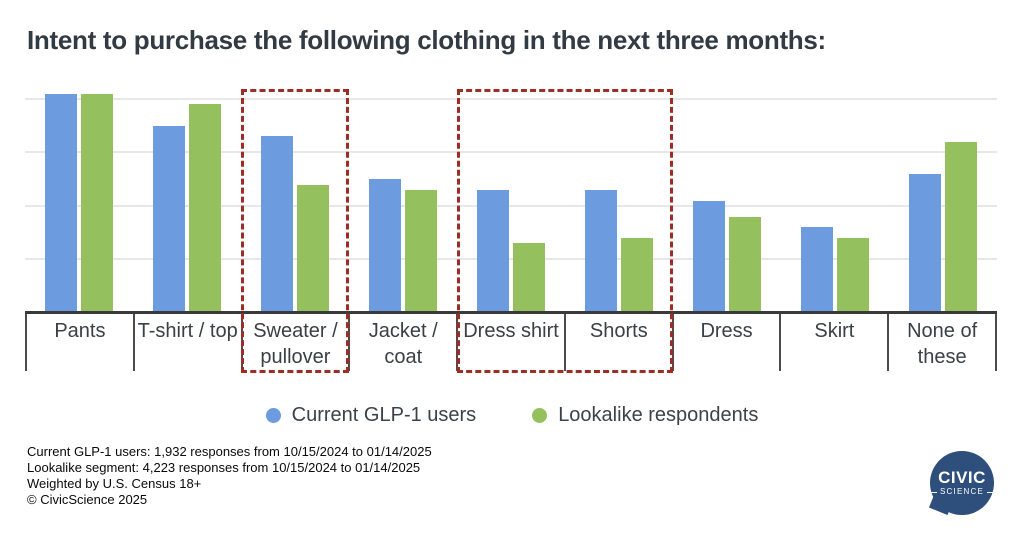 This screenshot has width=1024, height=538. I want to click on logo-rule-right, so click(989, 492).